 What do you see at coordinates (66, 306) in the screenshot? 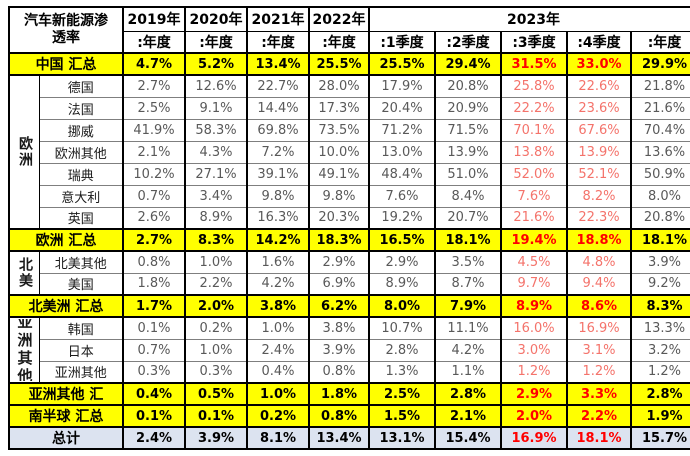
I see `row-label: 北美洲 汇总` at bounding box center [66, 306].